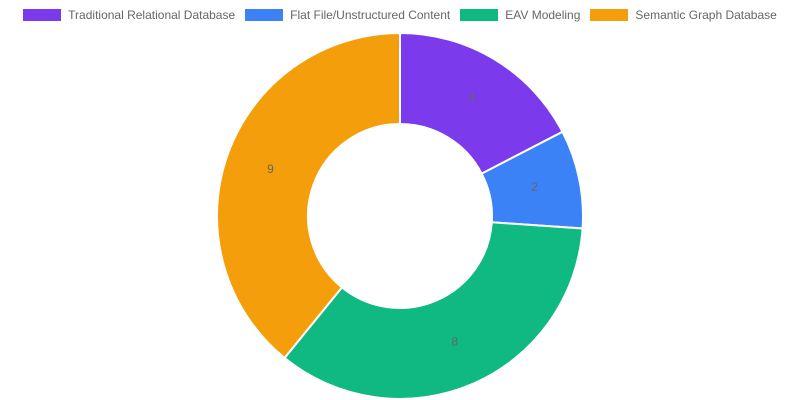 Image resolution: width=800 pixels, height=400 pixels. I want to click on legend-item-flat-file-unstructured-content: Flat File/Unstructured Content, so click(347, 15).